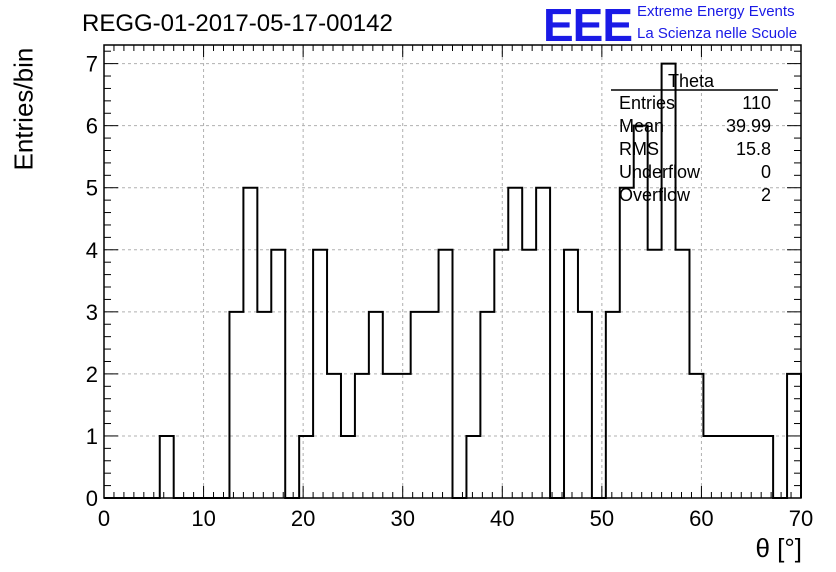 This screenshot has width=836, height=572. Describe the element at coordinates (303, 518) in the screenshot. I see `x-tick-label: 20` at that location.